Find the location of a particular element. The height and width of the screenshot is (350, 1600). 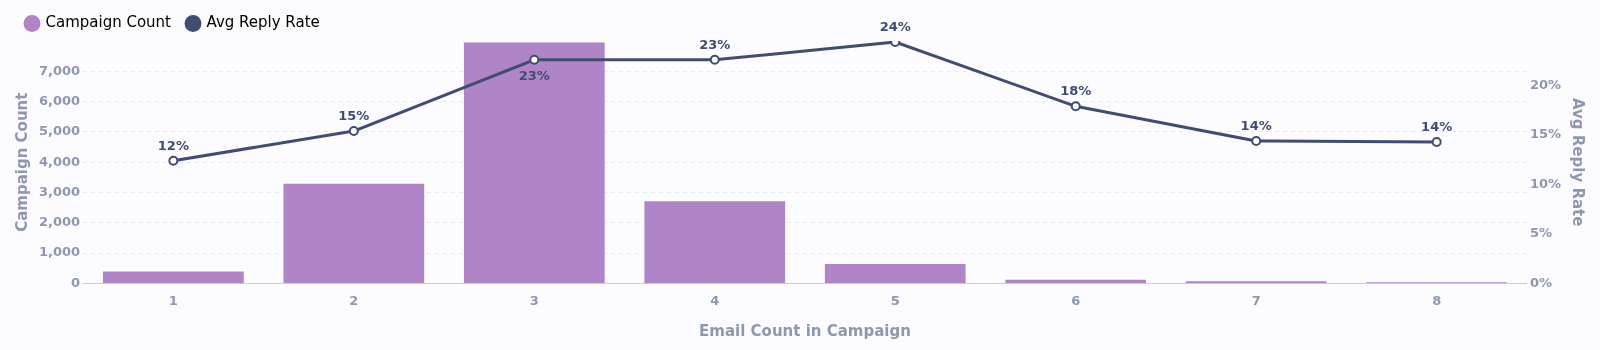

data-label: 15% is located at coordinates (354, 115).